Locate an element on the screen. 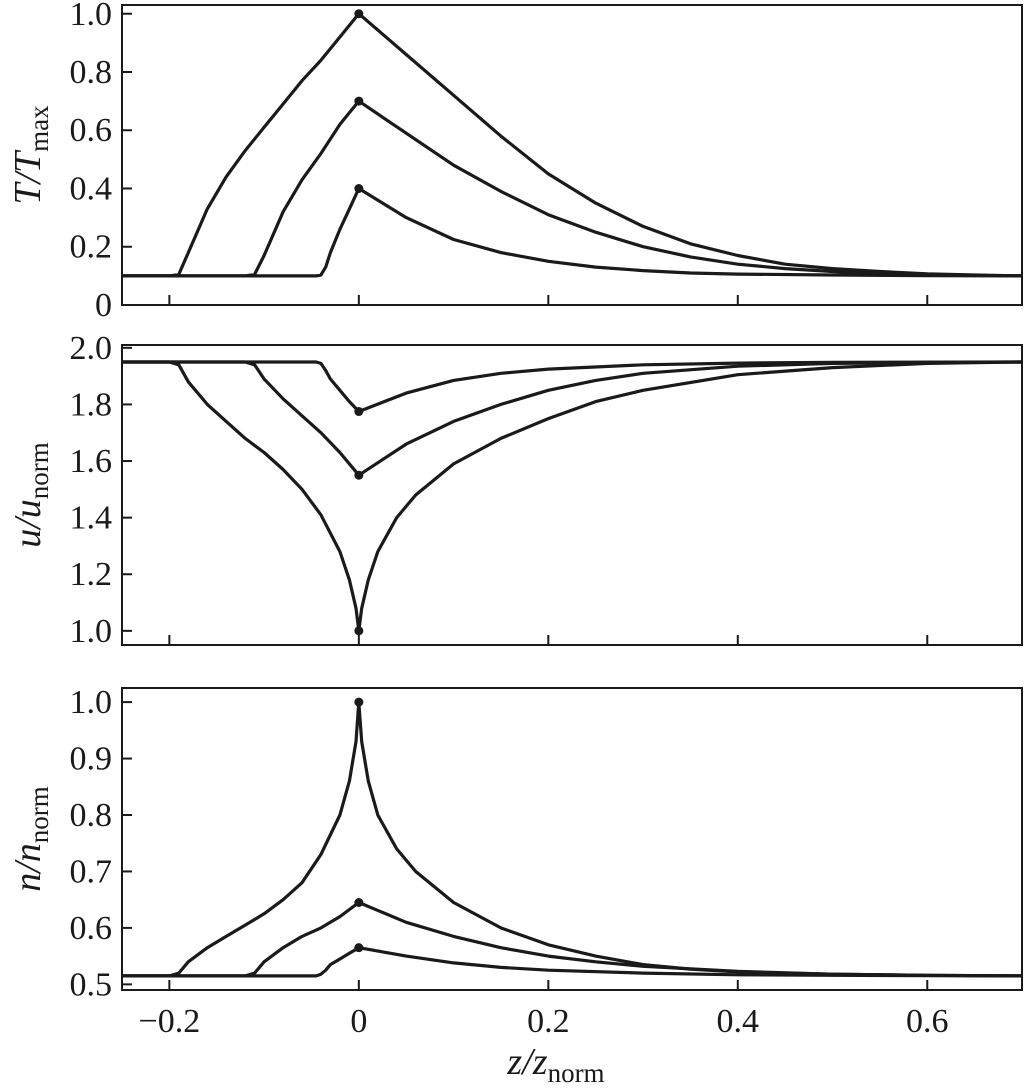  y-tick-label: 0 is located at coordinates (103, 305).